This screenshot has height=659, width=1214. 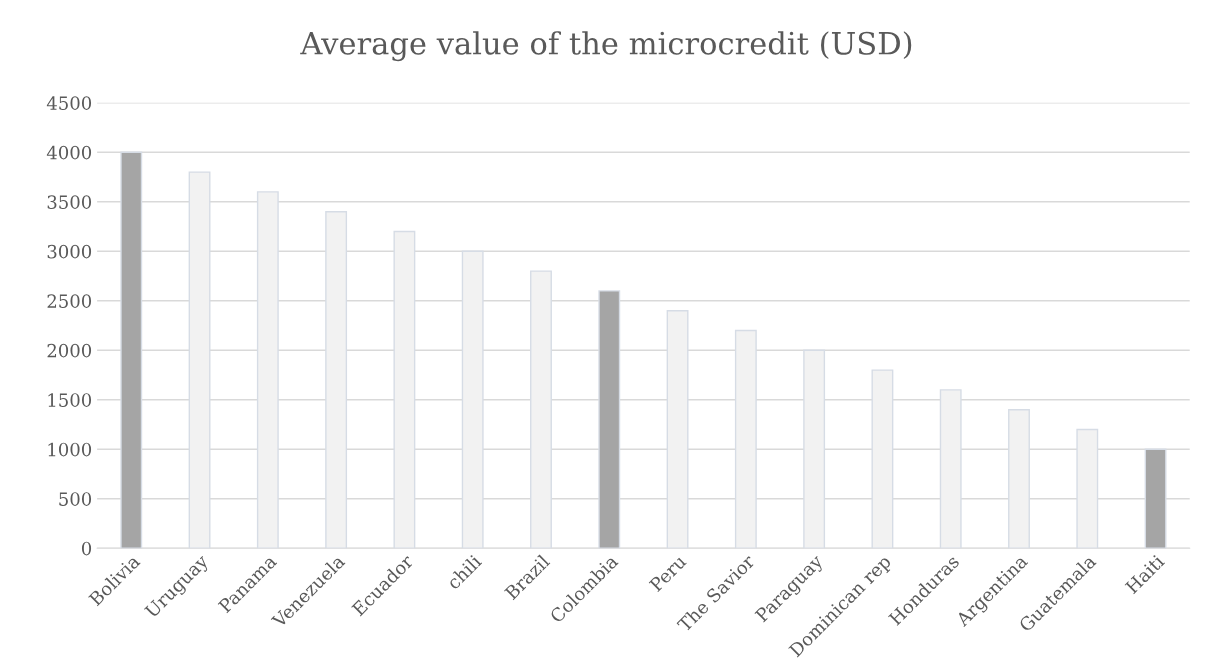 What do you see at coordinates (86, 548) in the screenshot?
I see `y-tick-label: 0` at bounding box center [86, 548].